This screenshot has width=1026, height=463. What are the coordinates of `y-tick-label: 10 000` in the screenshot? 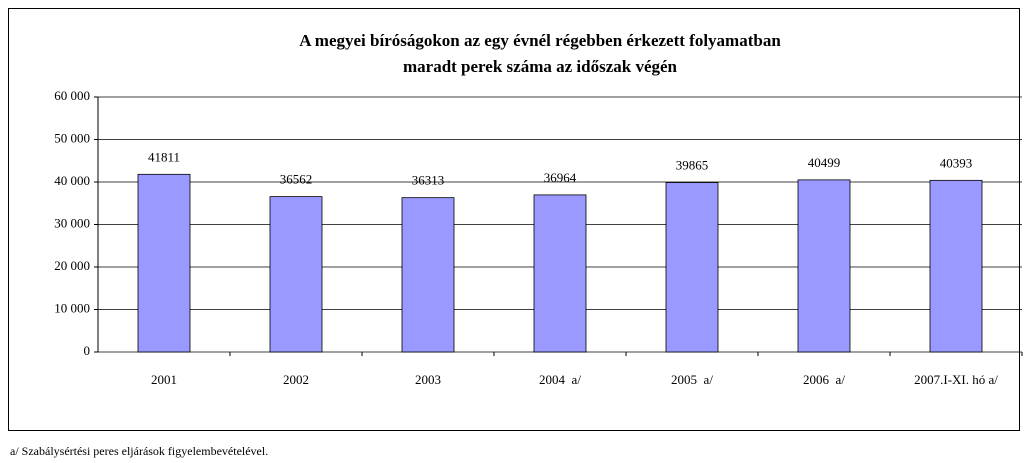 It's located at (72, 307).